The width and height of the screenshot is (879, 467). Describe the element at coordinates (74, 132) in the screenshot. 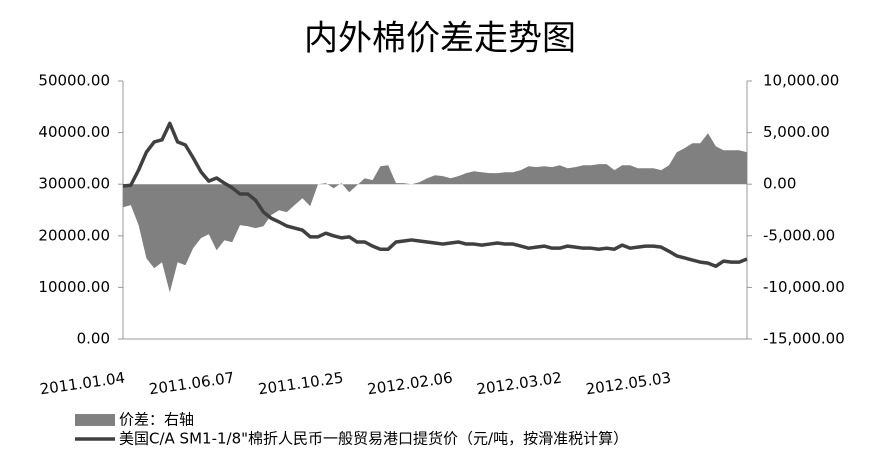

I see `y-tick-label: 40000.00` at that location.